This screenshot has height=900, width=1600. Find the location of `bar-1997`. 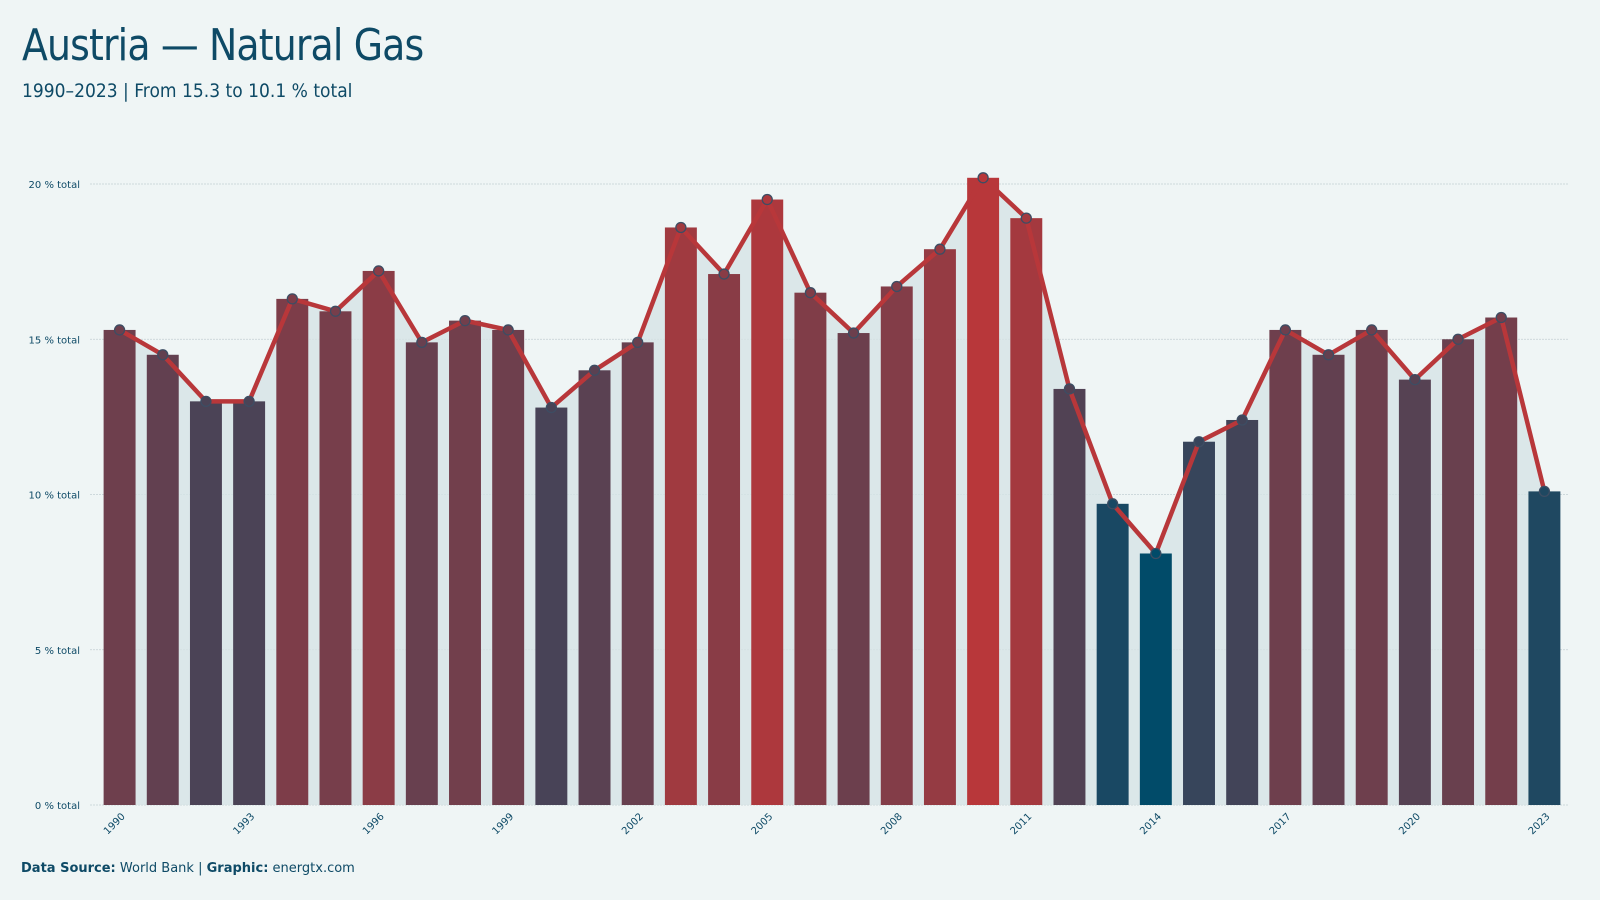

bar-1997 is located at coordinates (421, 573).